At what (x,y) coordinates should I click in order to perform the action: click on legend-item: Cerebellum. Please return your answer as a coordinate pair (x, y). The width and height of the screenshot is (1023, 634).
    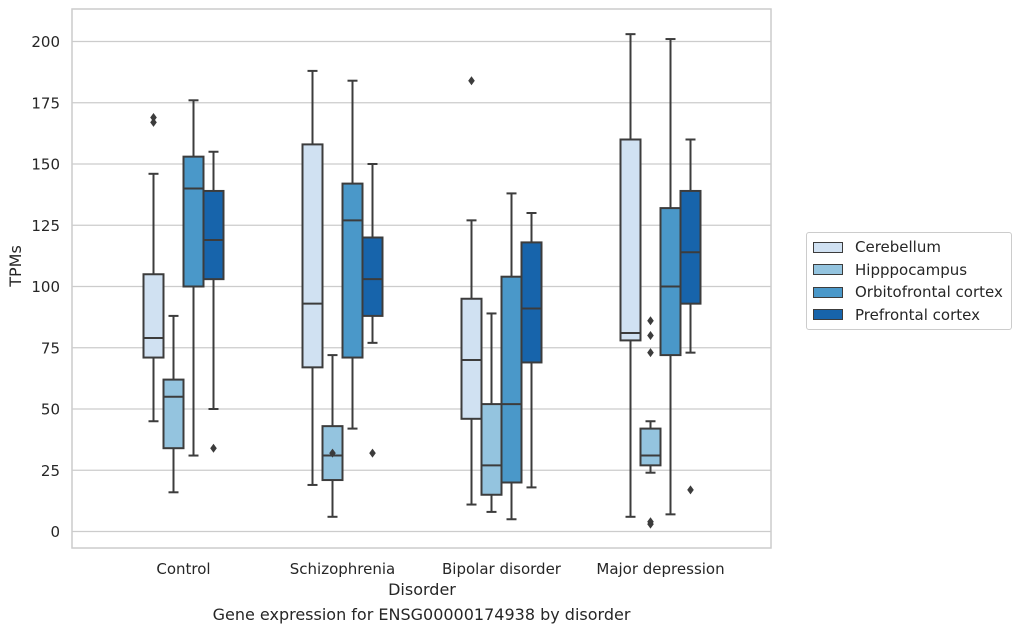
    Looking at the image, I should click on (908, 247).